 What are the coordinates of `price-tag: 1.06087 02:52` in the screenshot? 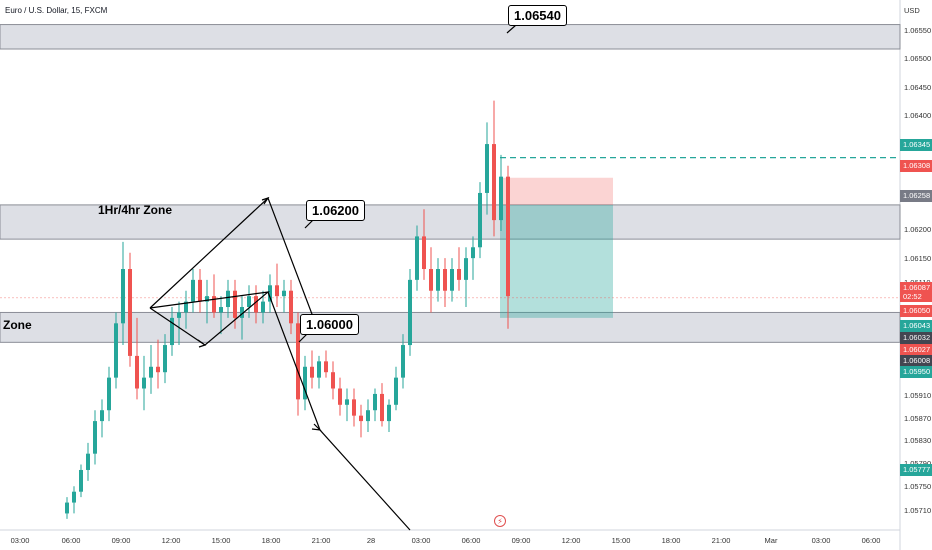 It's located at (916, 292).